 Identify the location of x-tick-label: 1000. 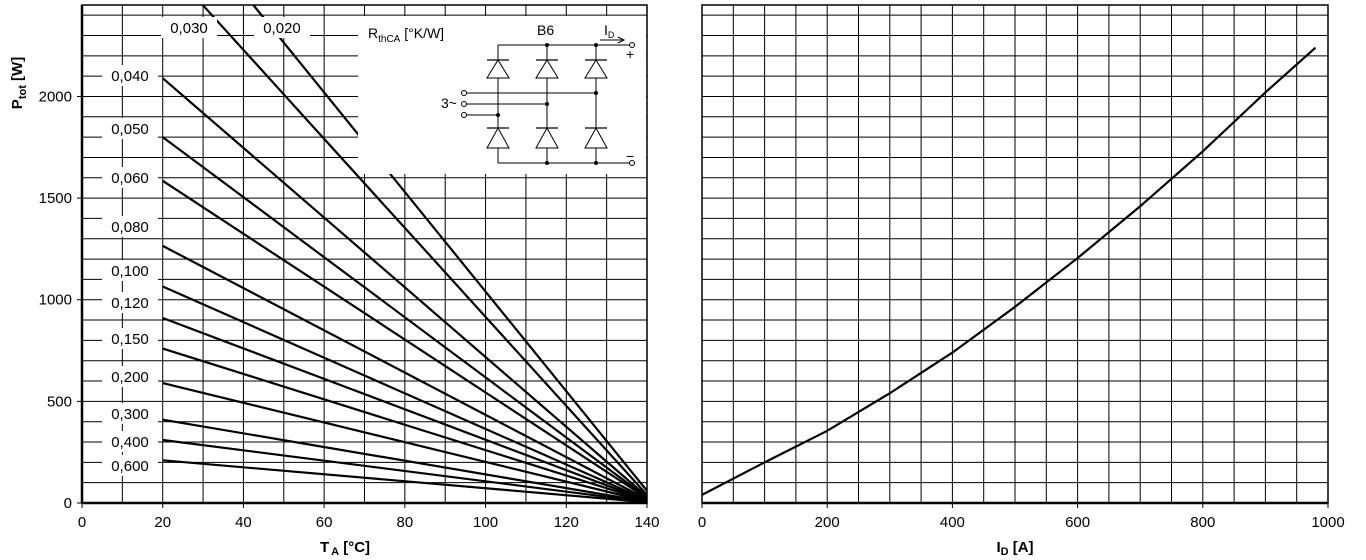
(1327, 522).